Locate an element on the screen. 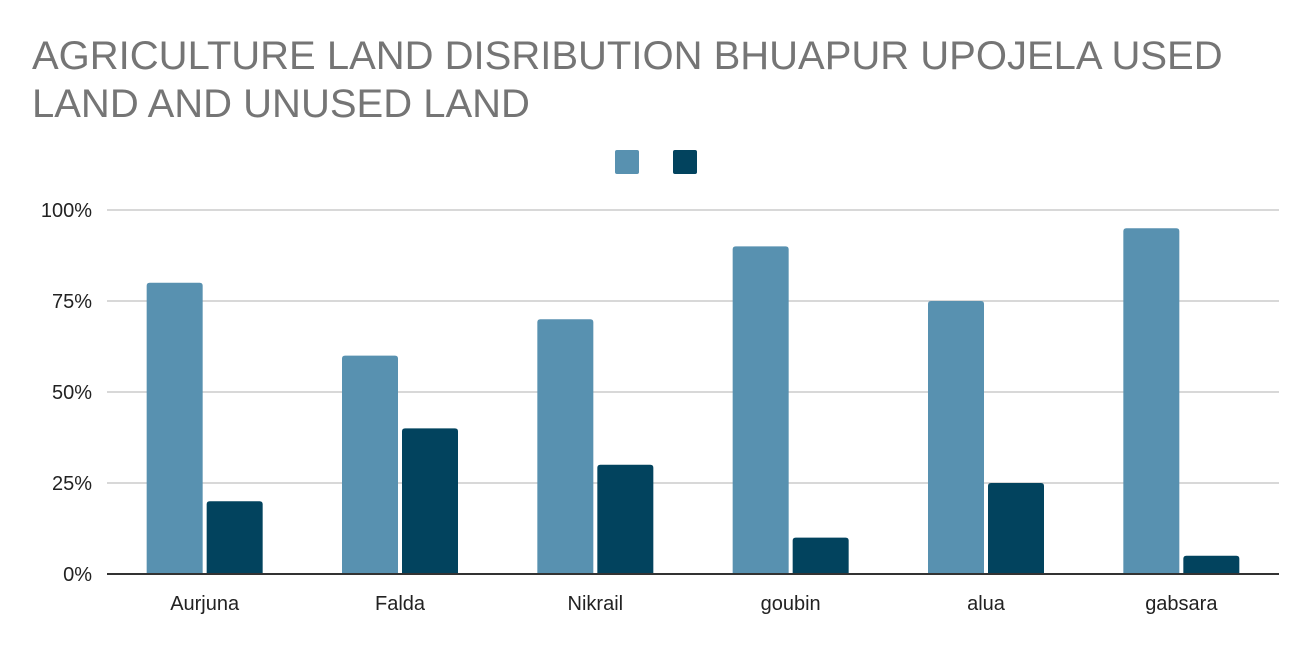  y-tick-label: 100% is located at coordinates (66, 211).